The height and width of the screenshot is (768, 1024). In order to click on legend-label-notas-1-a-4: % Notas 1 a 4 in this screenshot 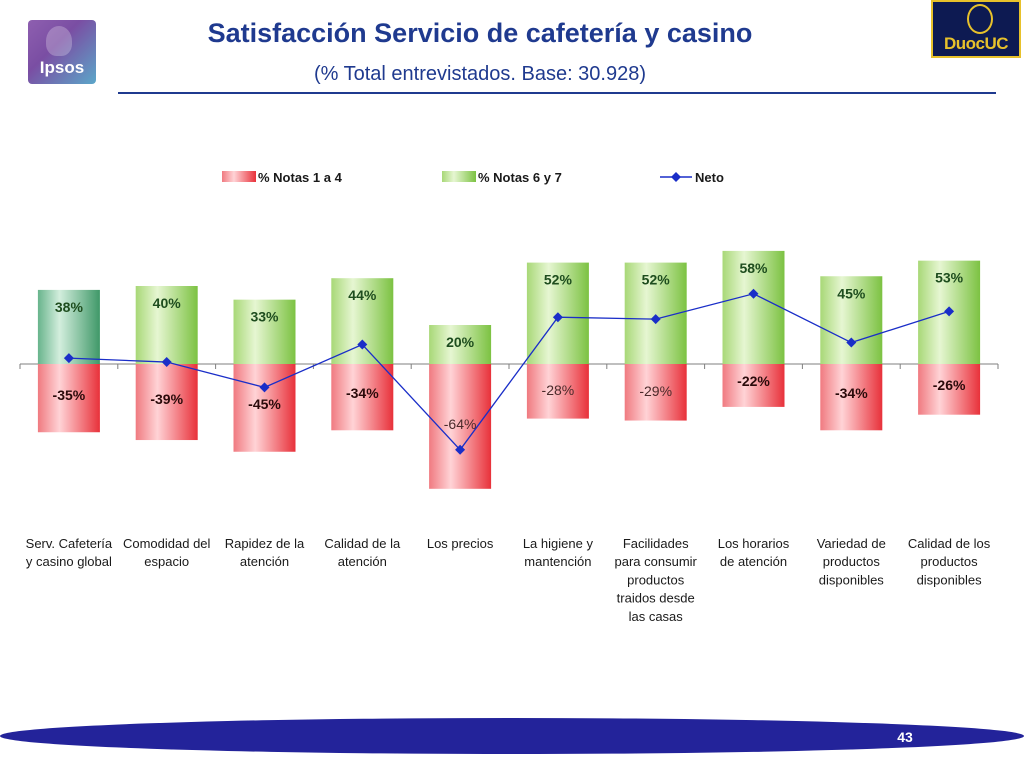, I will do `click(300, 177)`.